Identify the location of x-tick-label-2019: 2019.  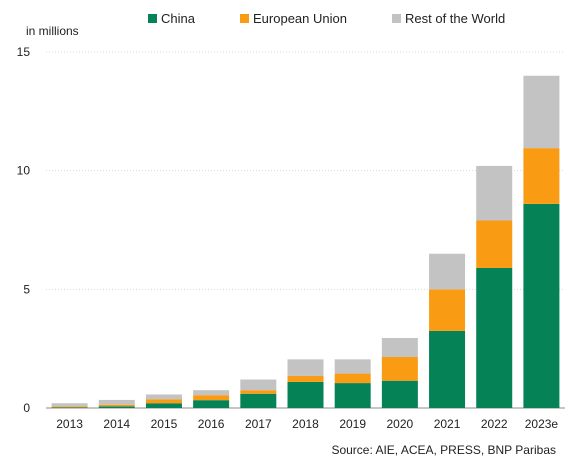
(352, 424).